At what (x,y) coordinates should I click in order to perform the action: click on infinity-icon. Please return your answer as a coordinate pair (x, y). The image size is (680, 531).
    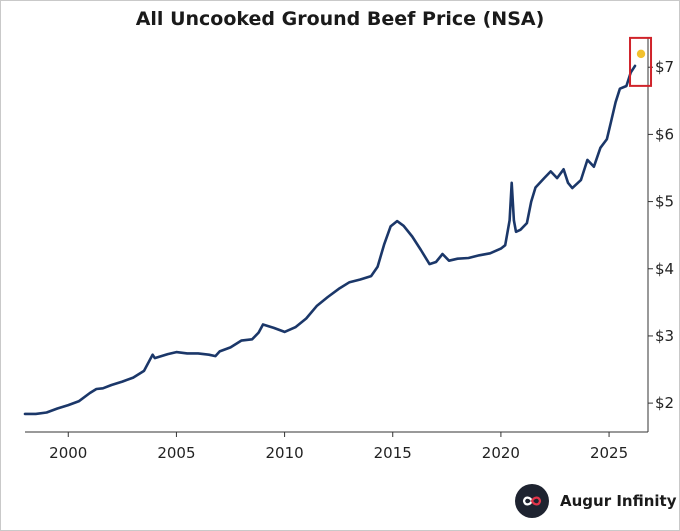
    Looking at the image, I should click on (532, 501).